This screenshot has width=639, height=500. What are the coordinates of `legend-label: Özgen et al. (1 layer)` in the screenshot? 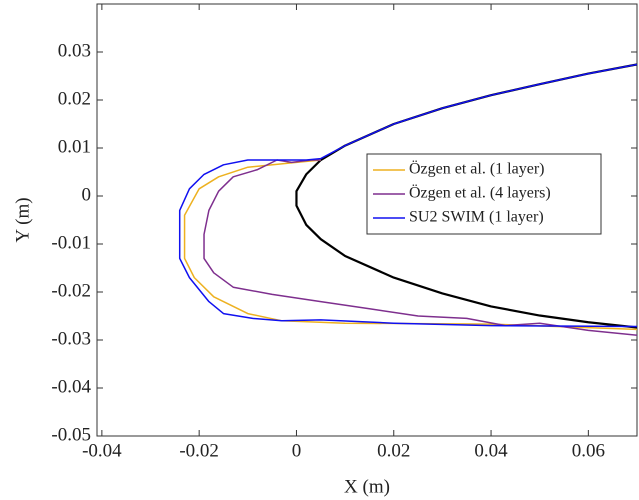 It's located at (476, 169).